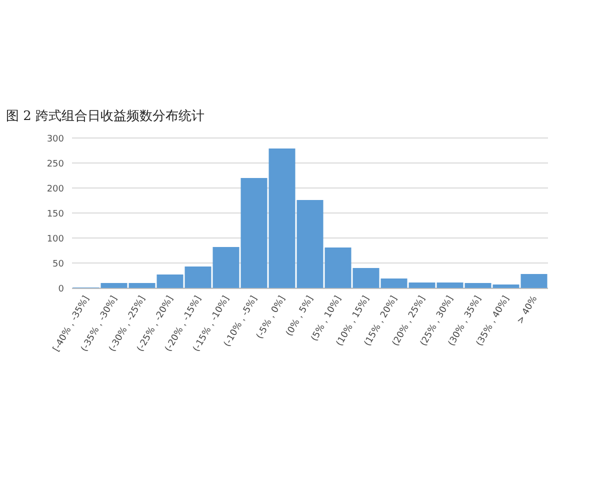 This screenshot has width=600, height=480. Describe the element at coordinates (55, 139) in the screenshot. I see `y-tick-label: 300` at that location.